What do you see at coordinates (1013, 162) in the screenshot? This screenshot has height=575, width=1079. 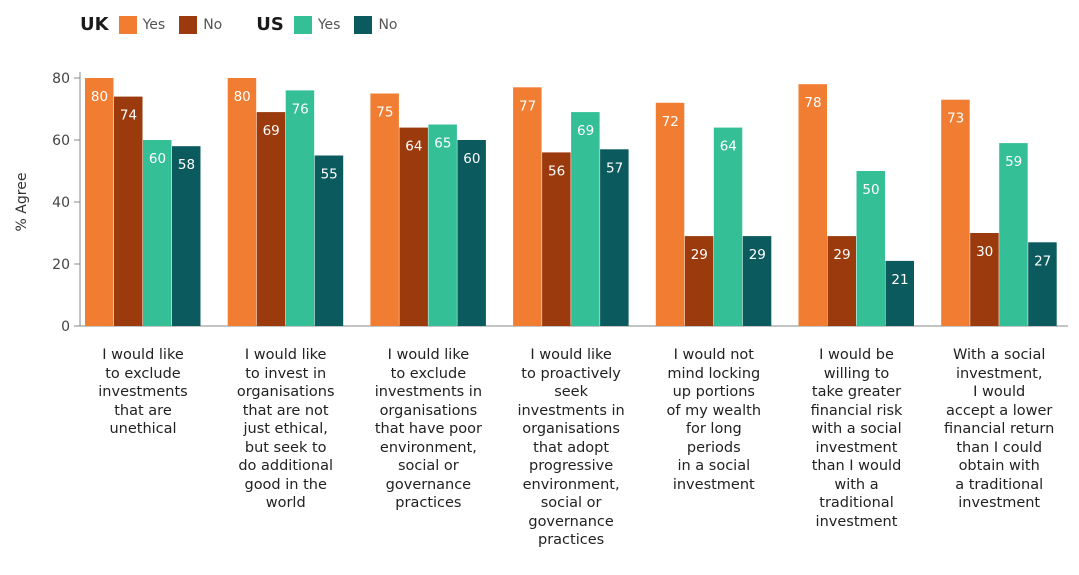 I see `bar-value-label: 59` at bounding box center [1013, 162].